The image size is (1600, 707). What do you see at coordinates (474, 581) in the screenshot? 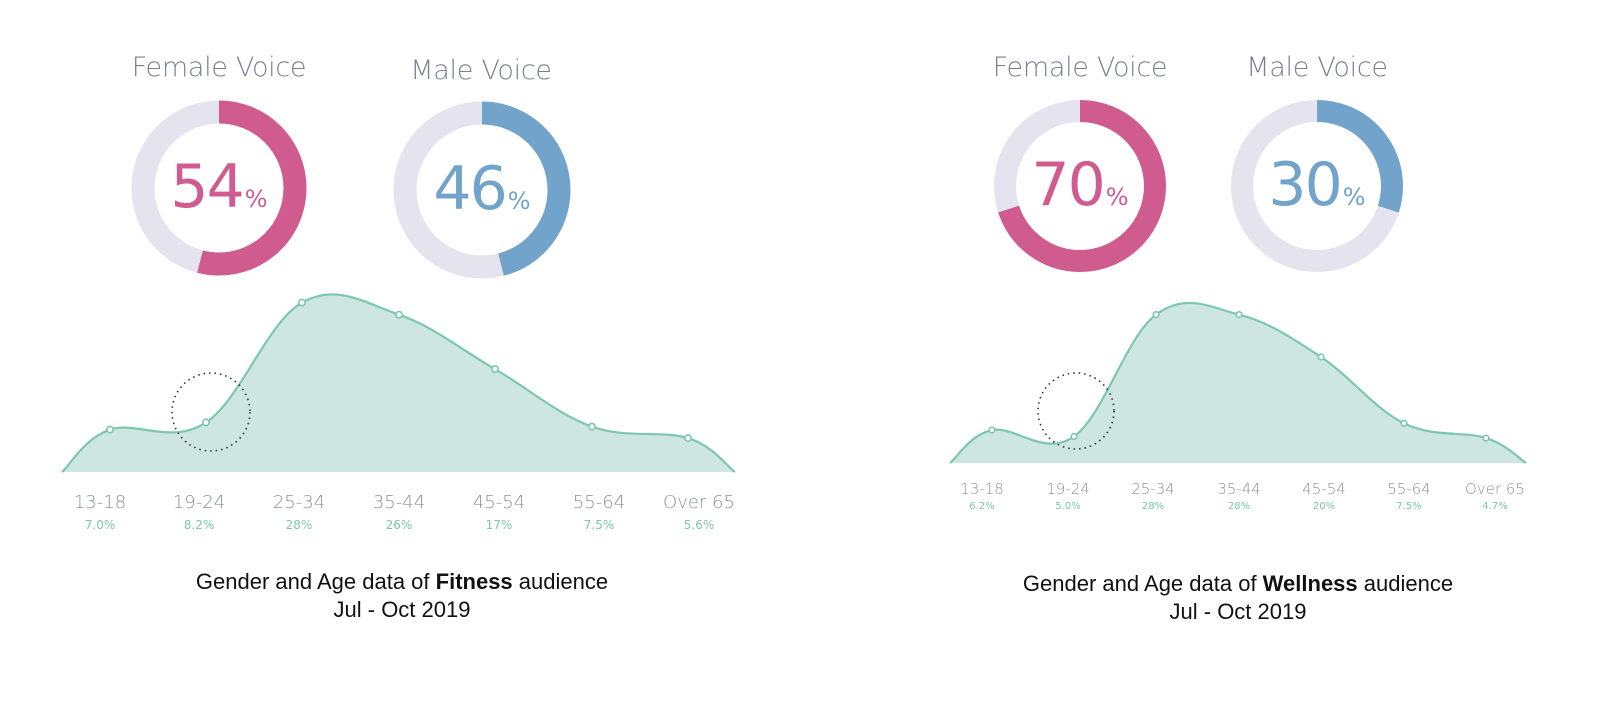
I see `caption-bold: Fitness` at bounding box center [474, 581].